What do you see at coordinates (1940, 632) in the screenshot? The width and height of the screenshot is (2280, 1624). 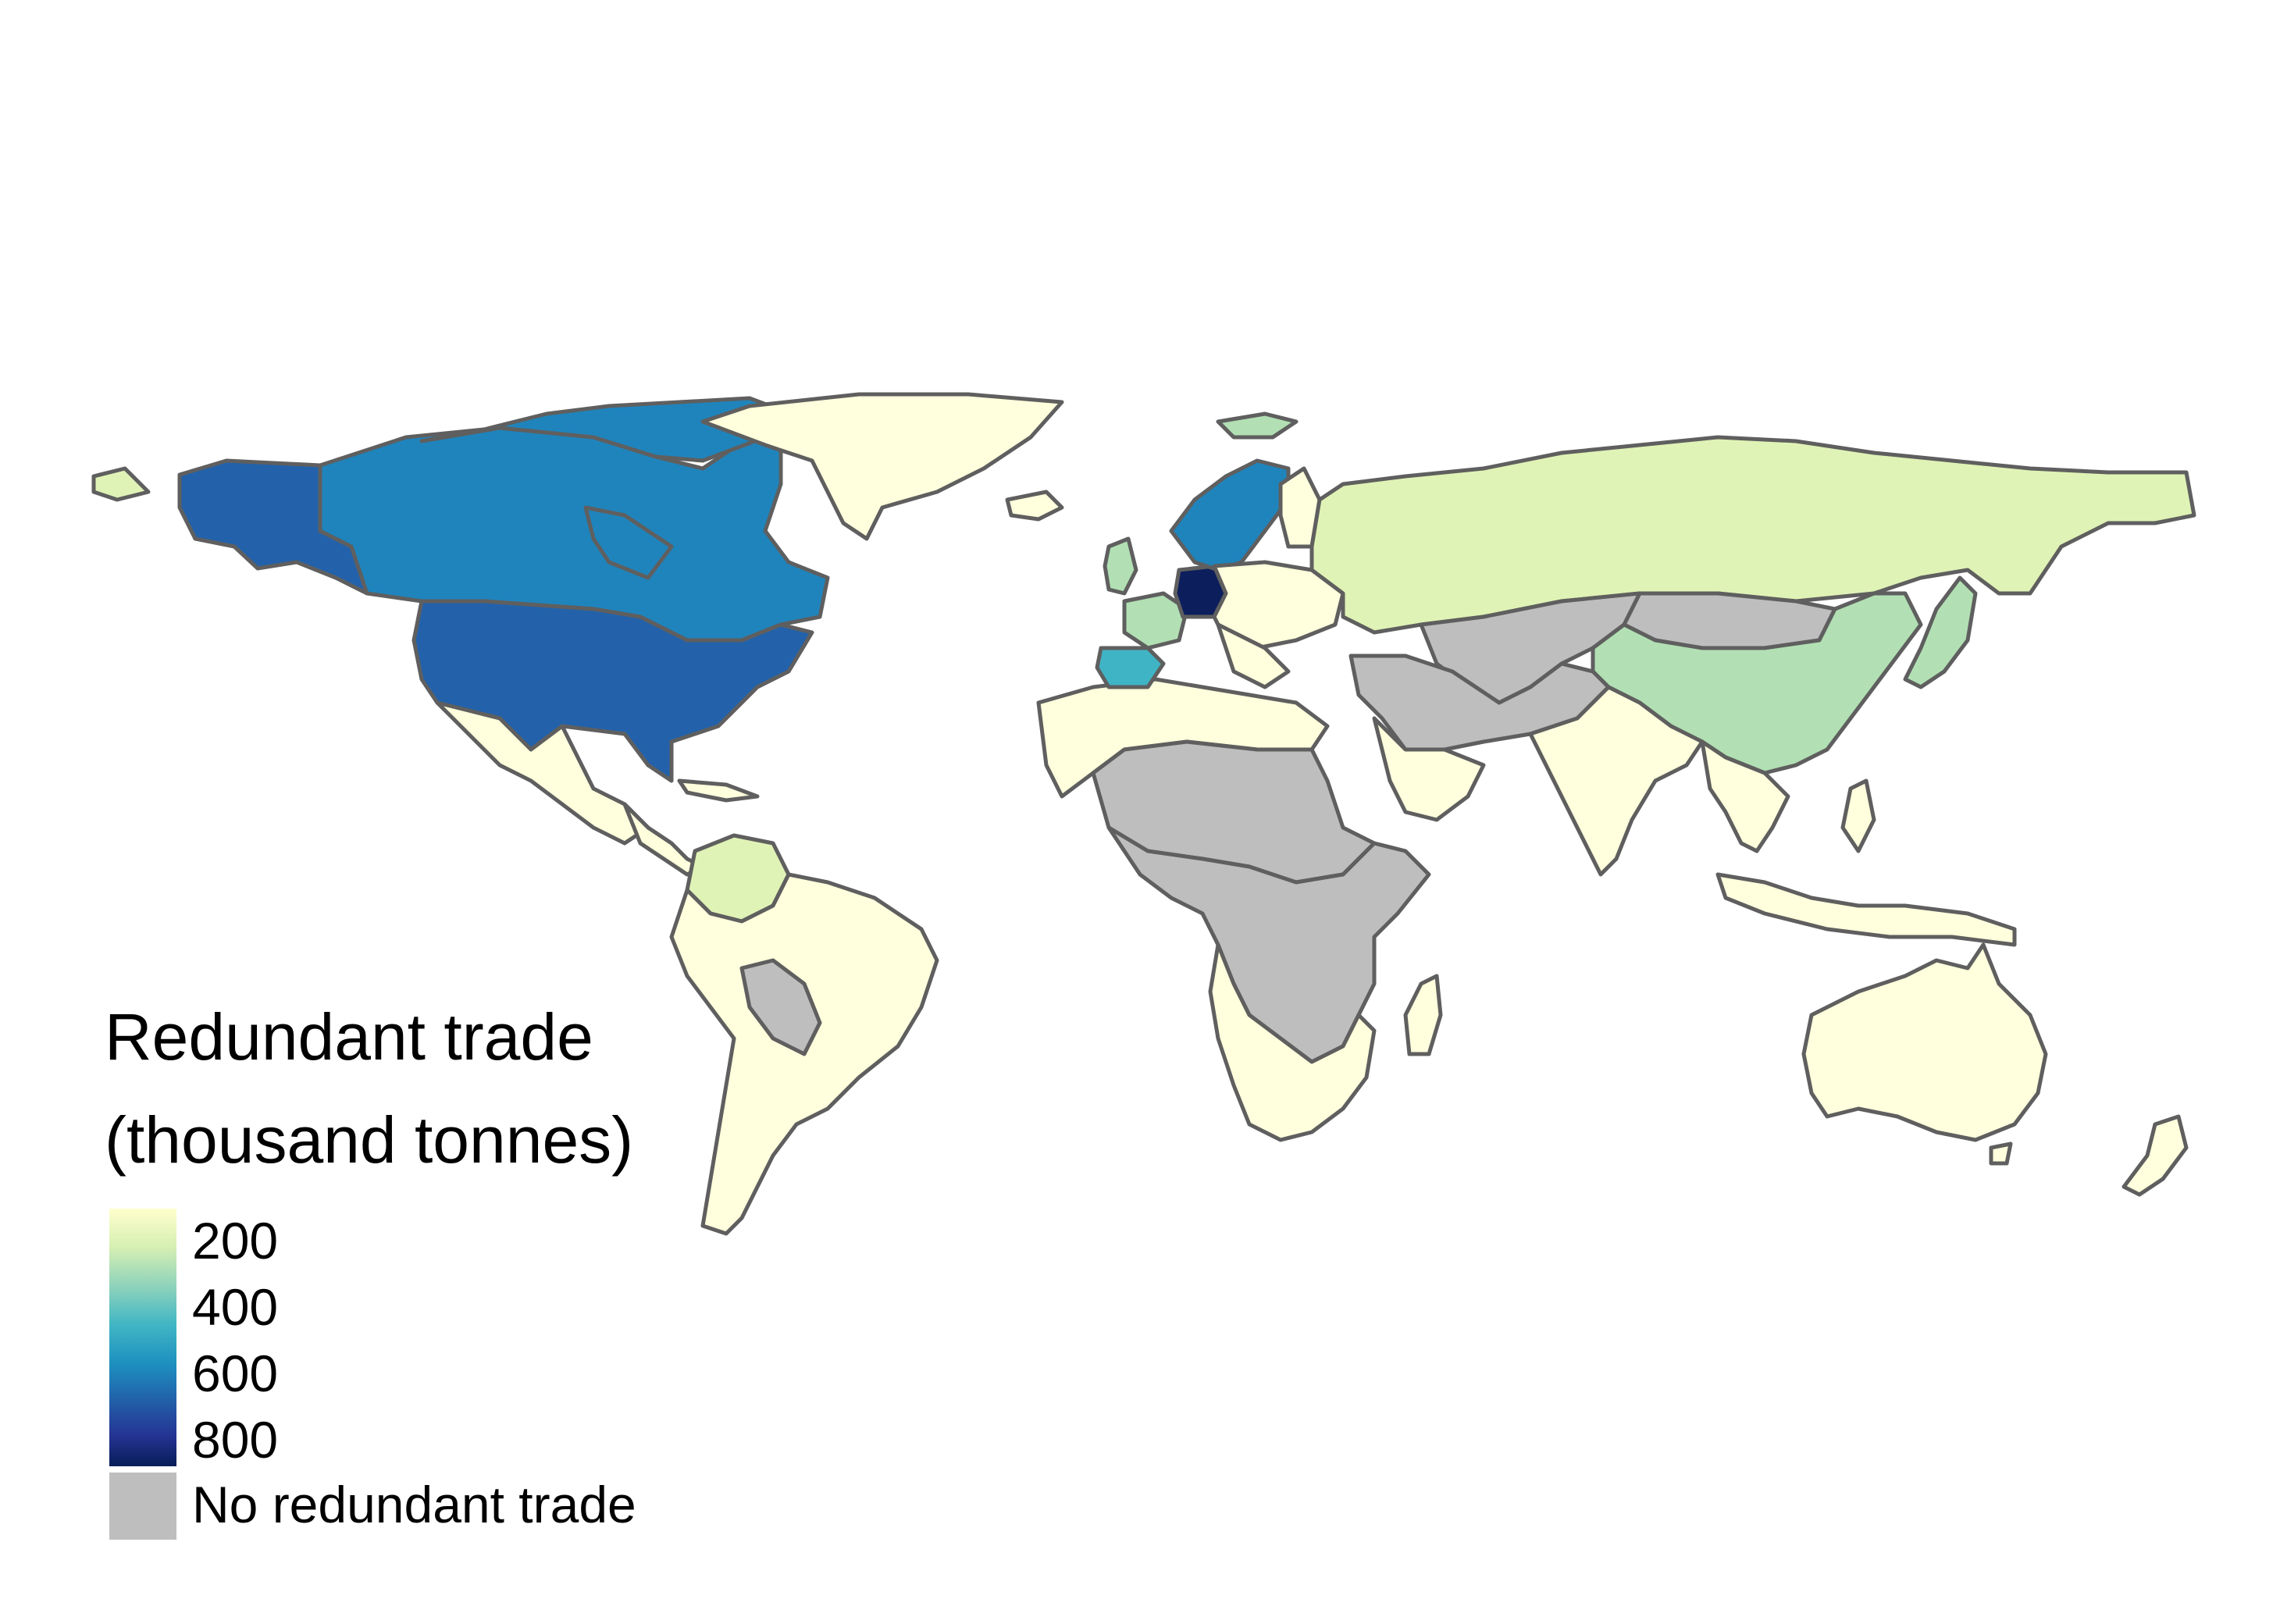 I see `japan-region` at bounding box center [1940, 632].